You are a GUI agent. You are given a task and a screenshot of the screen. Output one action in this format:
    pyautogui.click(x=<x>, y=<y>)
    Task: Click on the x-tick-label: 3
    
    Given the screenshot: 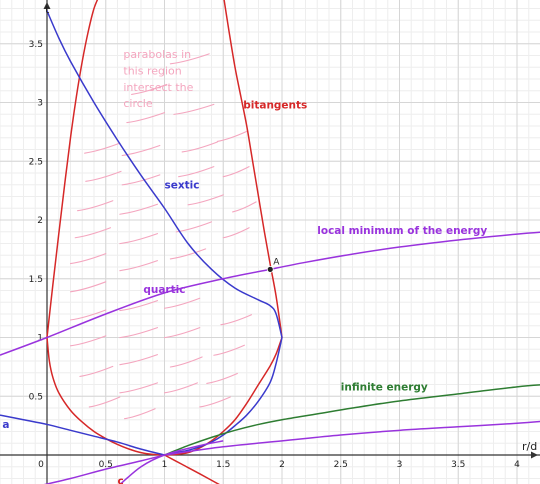 What is the action you would take?
    pyautogui.click(x=400, y=465)
    